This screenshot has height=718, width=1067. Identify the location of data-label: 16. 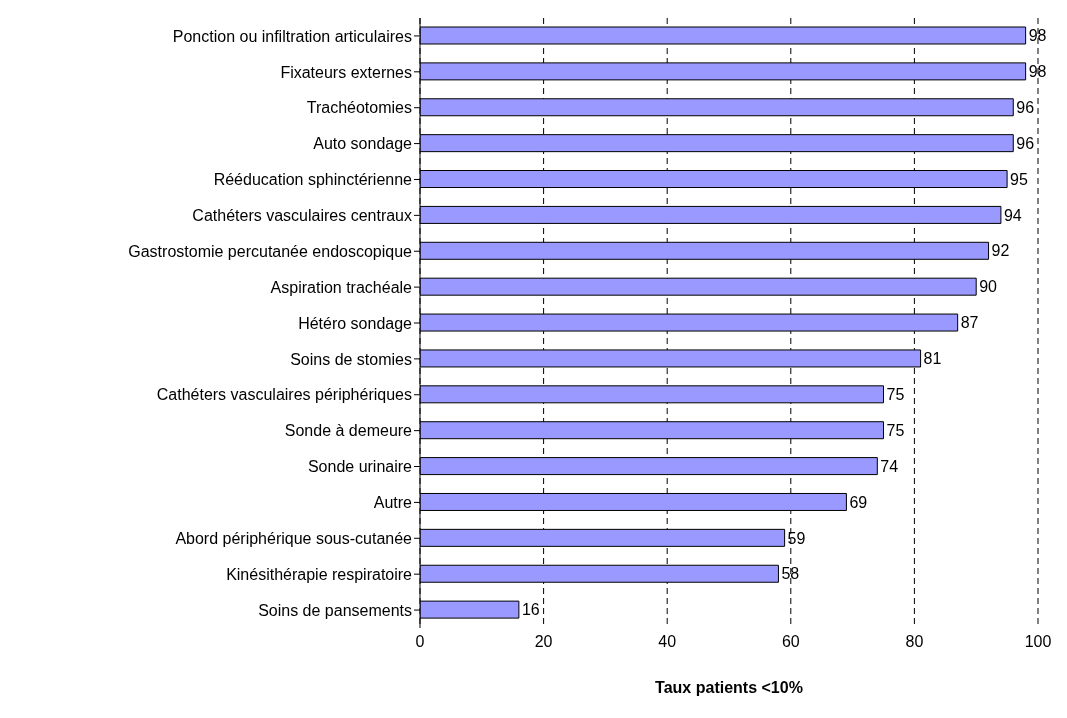
(530, 610).